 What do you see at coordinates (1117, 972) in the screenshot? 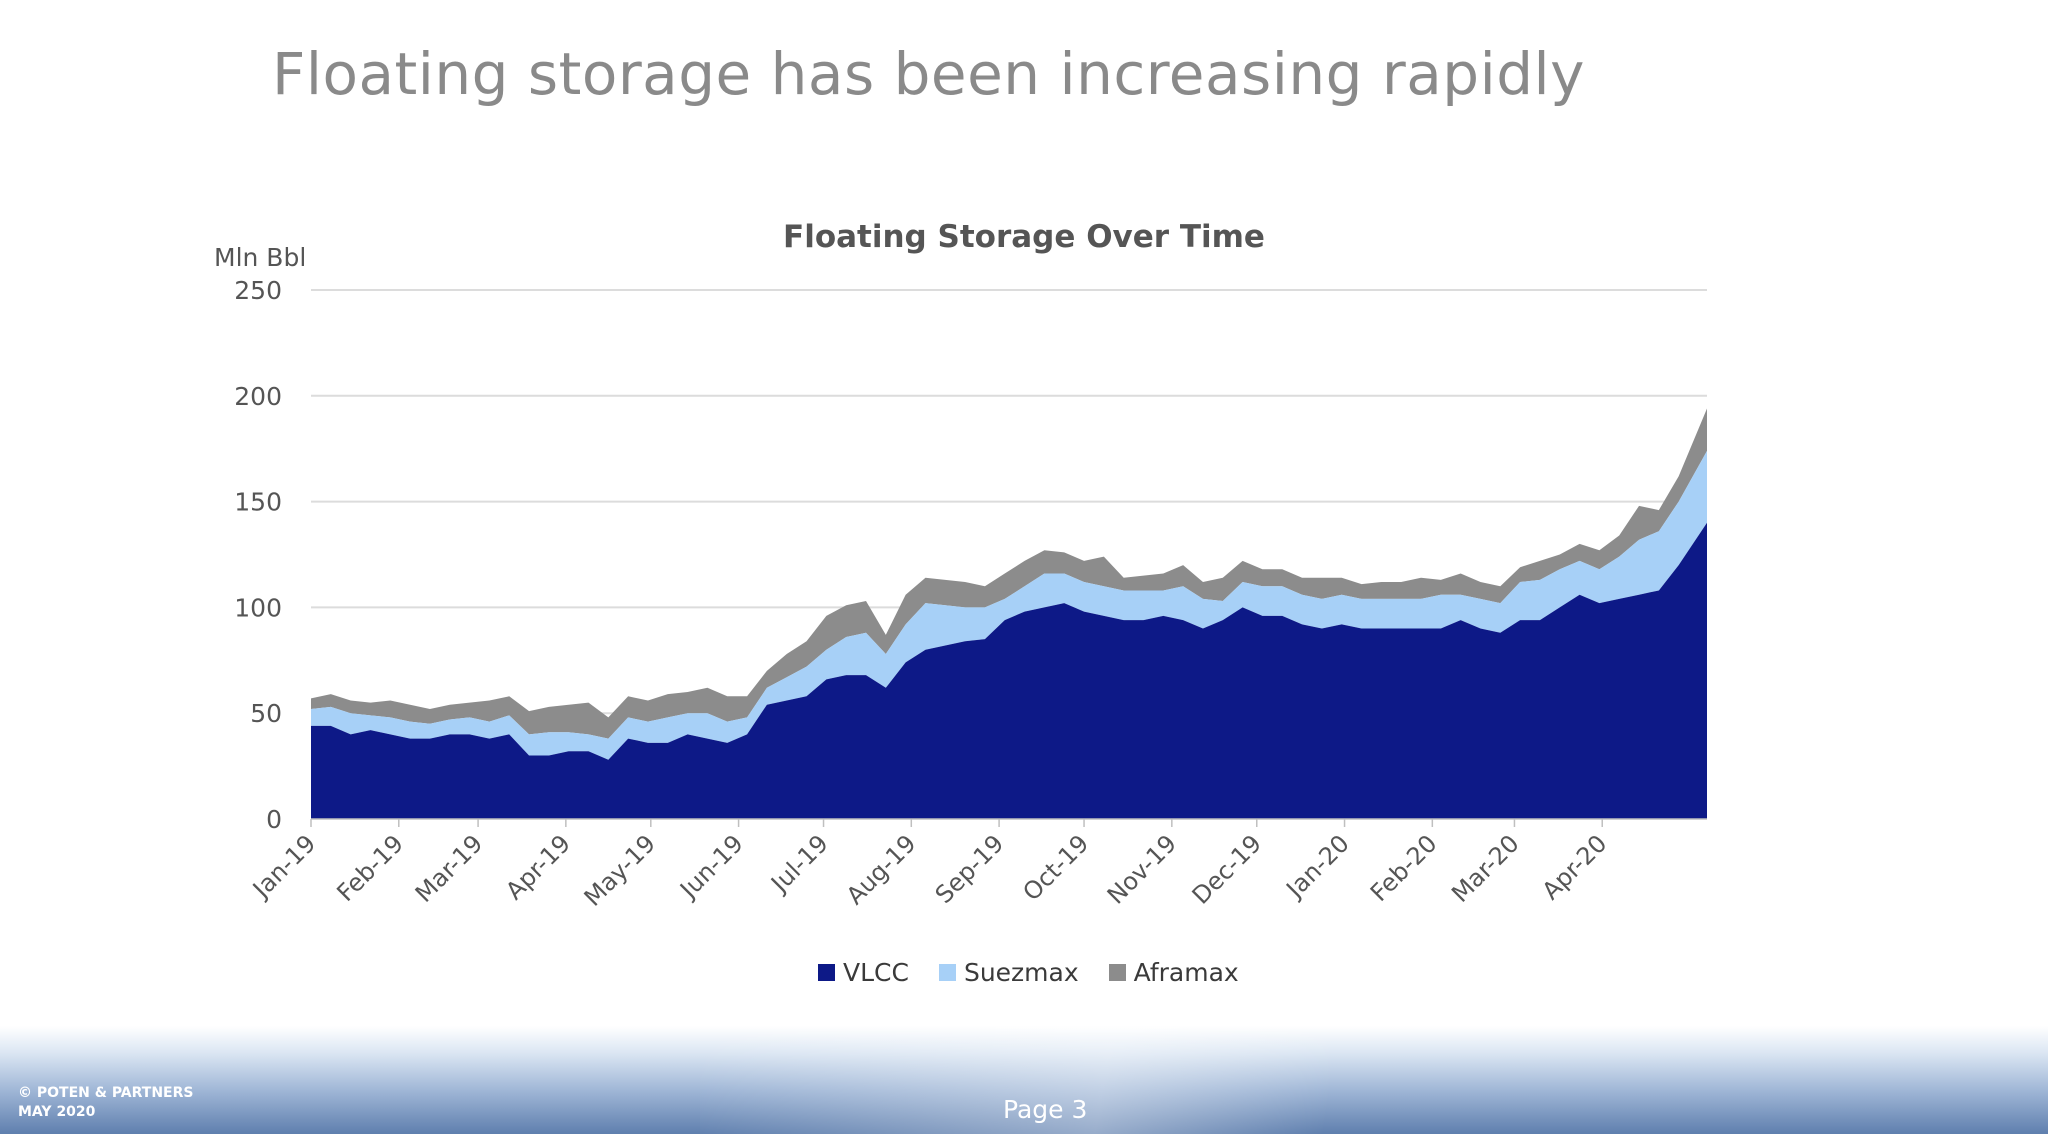
I see `legend-swatch-aframax` at bounding box center [1117, 972].